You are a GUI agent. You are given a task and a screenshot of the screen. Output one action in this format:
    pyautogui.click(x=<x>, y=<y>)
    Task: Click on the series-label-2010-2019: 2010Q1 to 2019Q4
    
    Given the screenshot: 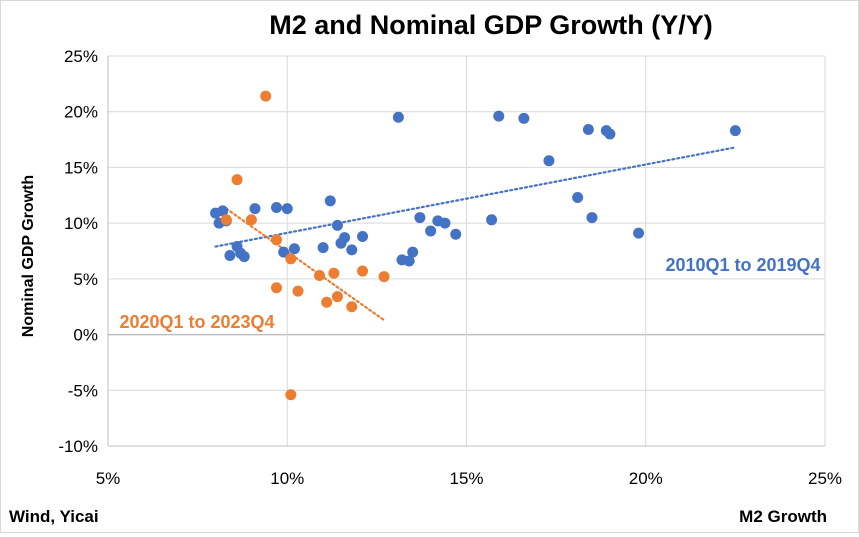 What is the action you would take?
    pyautogui.click(x=742, y=265)
    